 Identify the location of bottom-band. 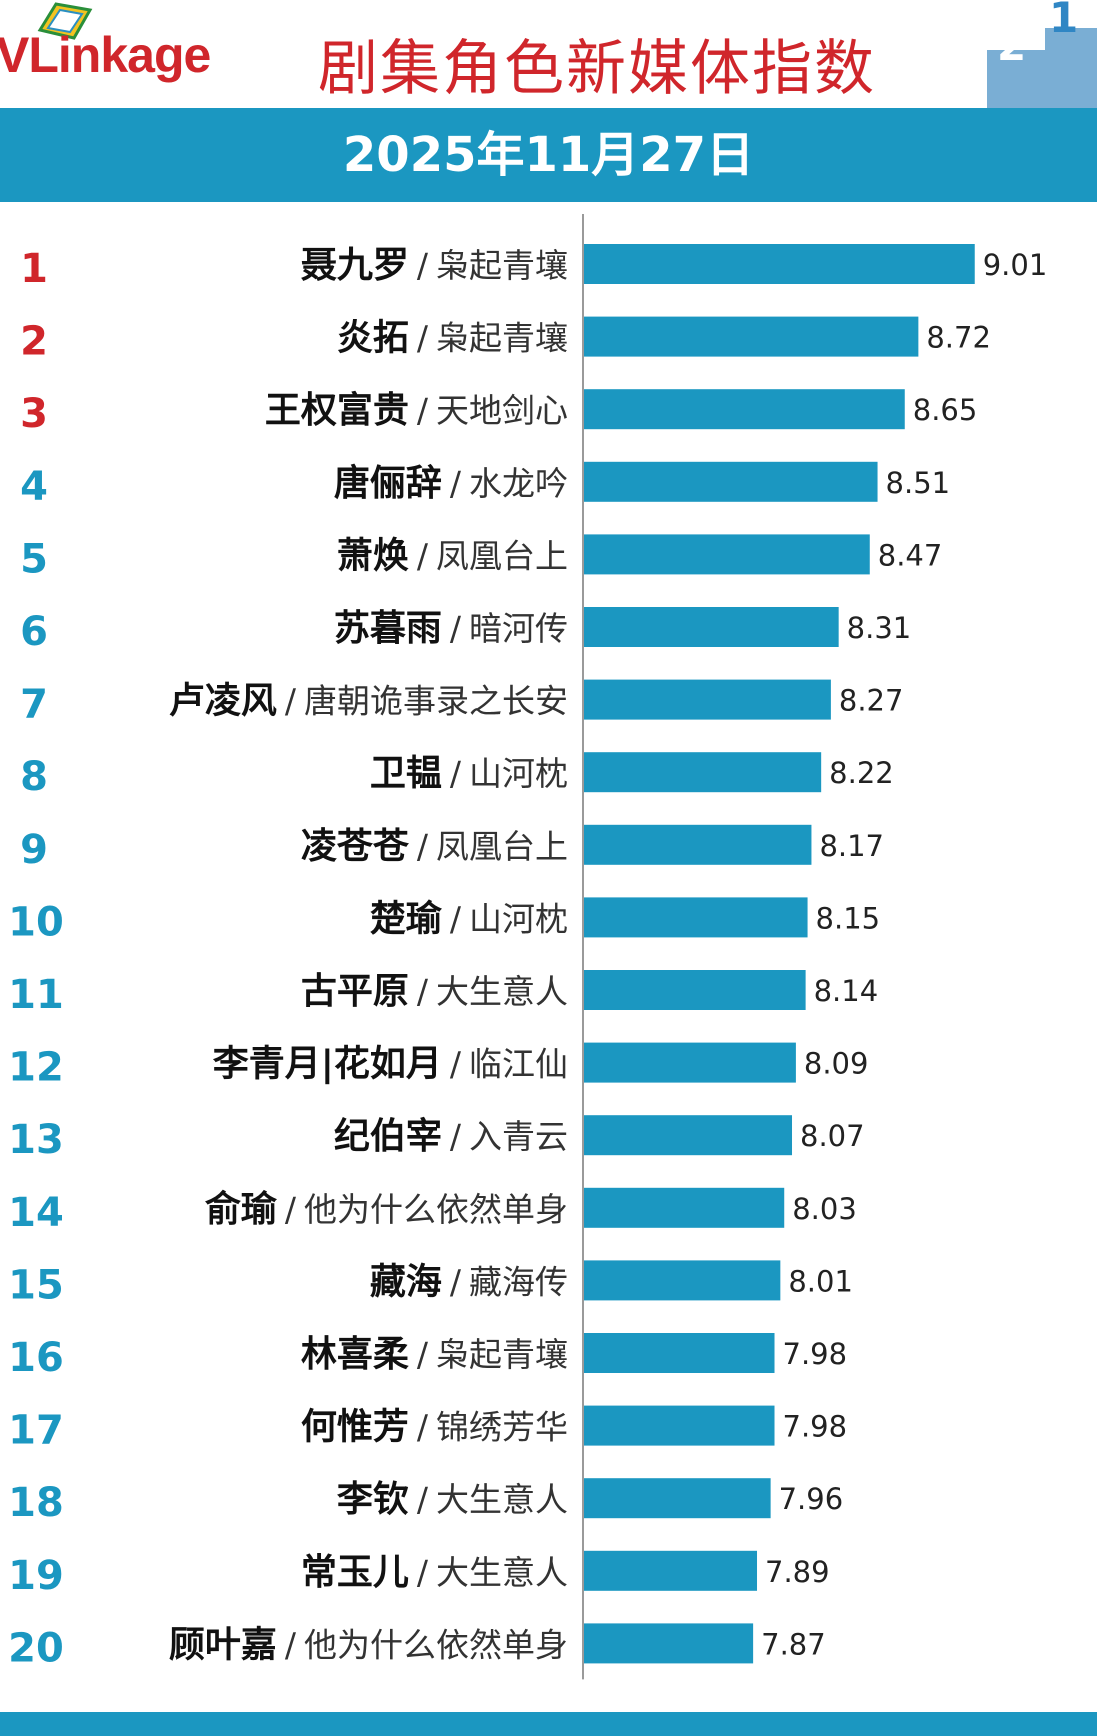
(548, 1724).